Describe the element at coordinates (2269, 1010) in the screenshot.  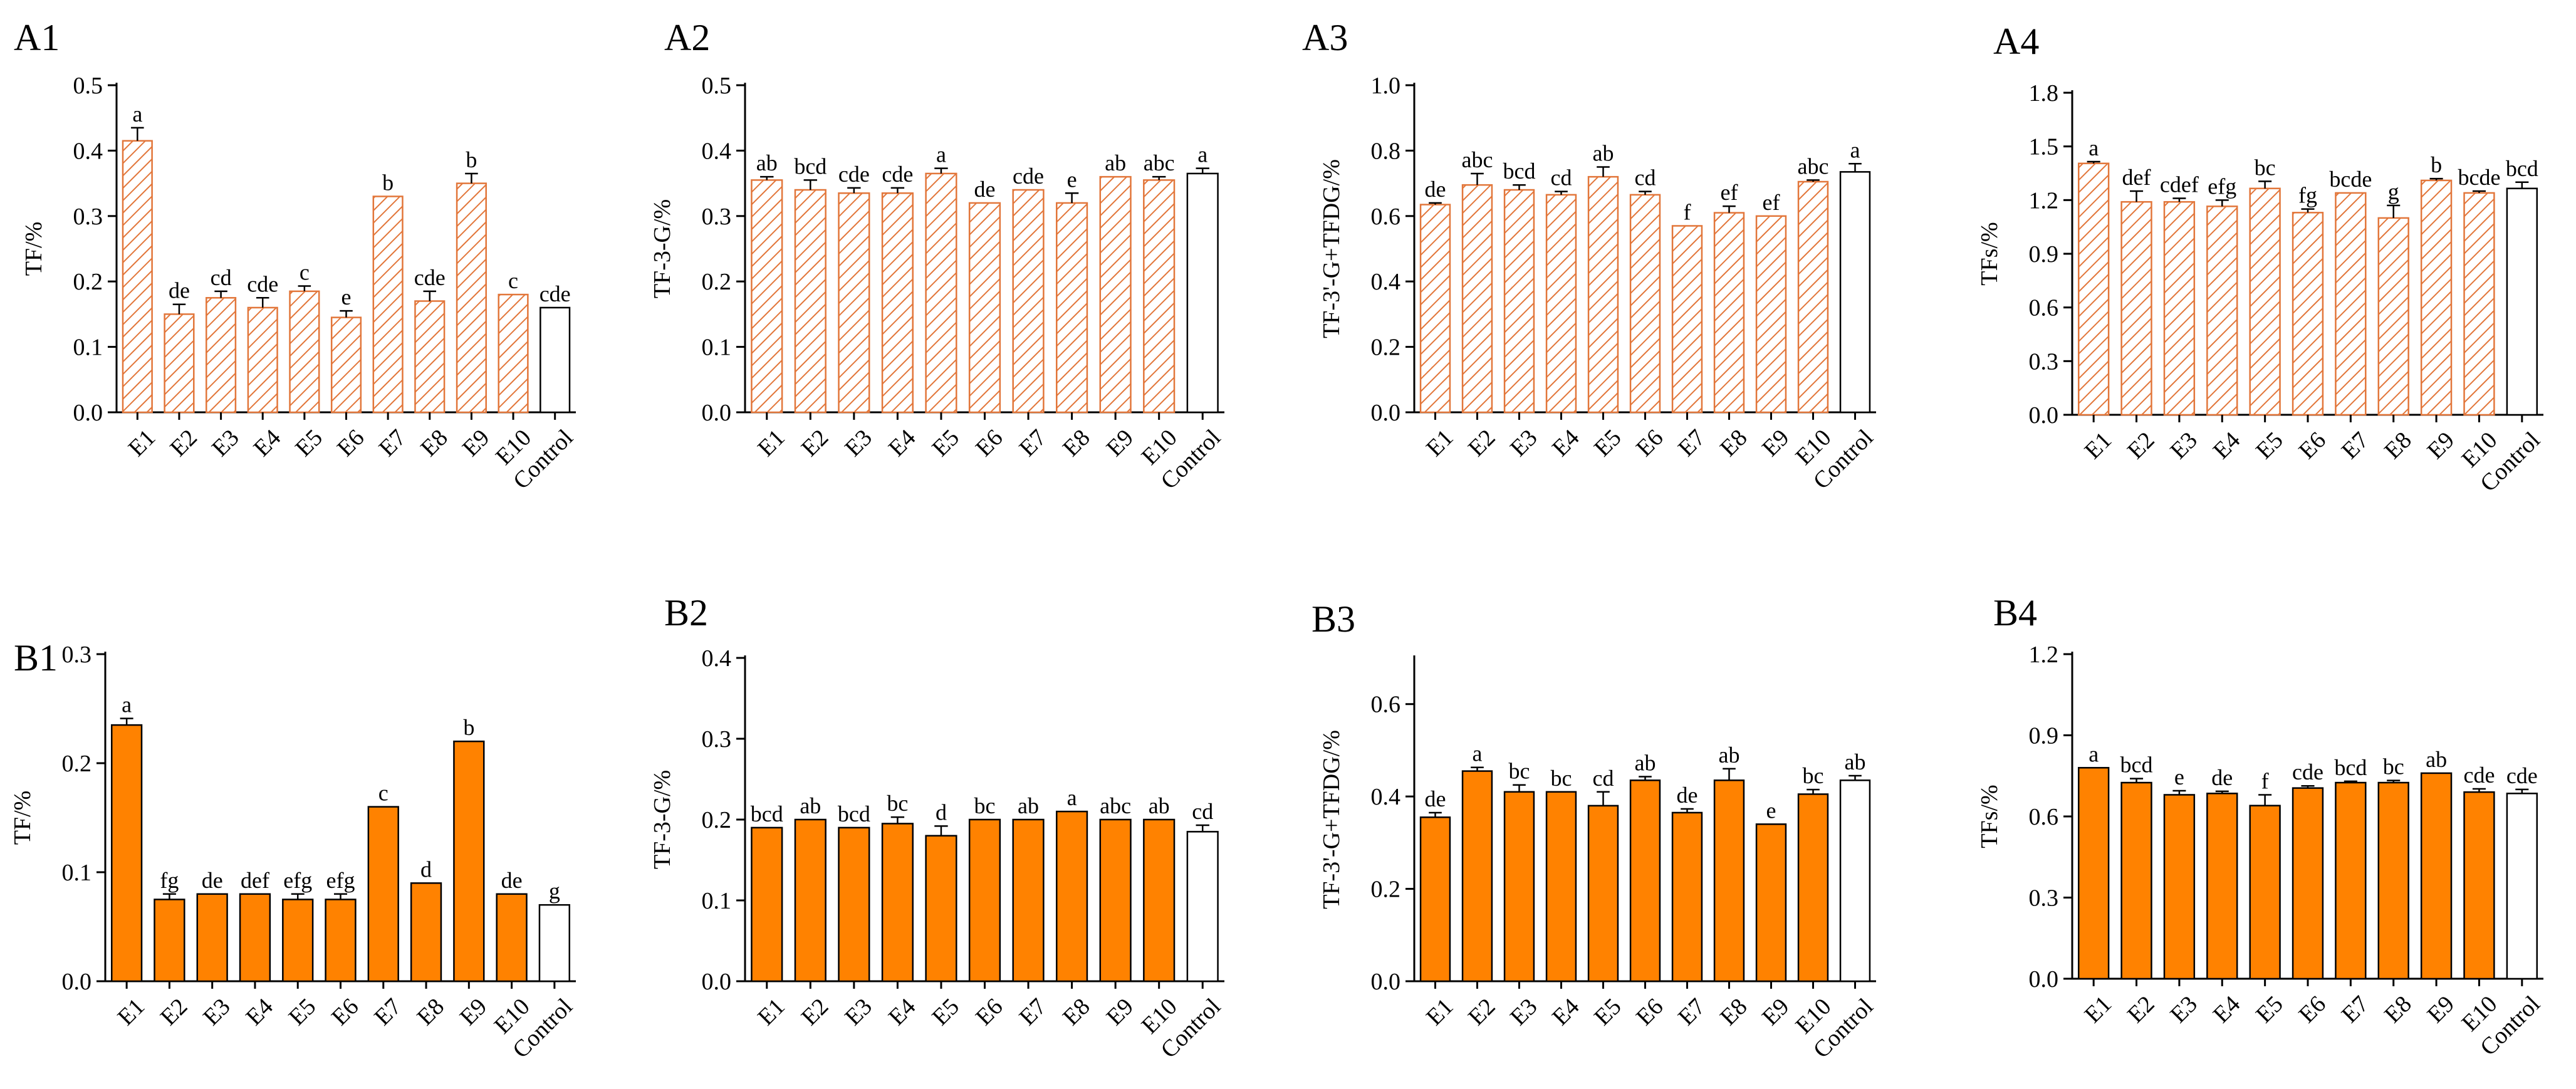
I see `x-tick-label: E5` at that location.